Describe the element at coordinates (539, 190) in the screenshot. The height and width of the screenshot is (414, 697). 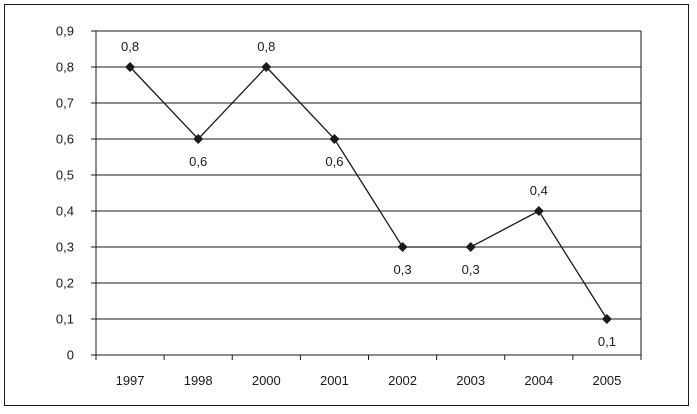
I see `data-label: 0,4` at that location.